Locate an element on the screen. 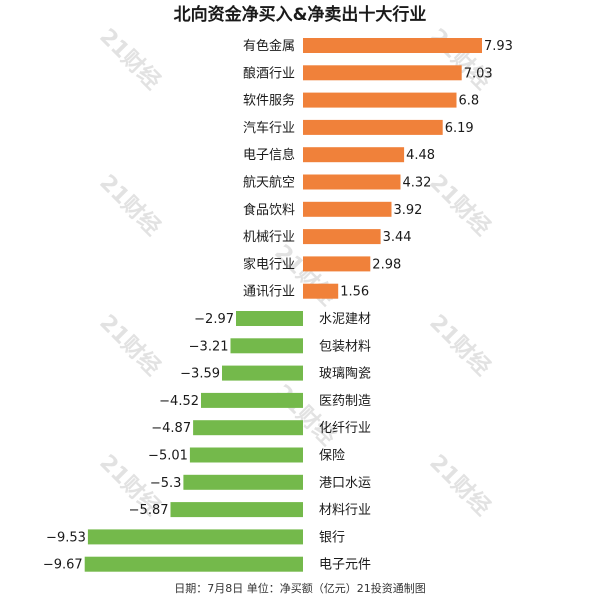 Image resolution: width=600 pixels, height=600 pixels. category-label-18: 材料行业 is located at coordinates (345, 510).